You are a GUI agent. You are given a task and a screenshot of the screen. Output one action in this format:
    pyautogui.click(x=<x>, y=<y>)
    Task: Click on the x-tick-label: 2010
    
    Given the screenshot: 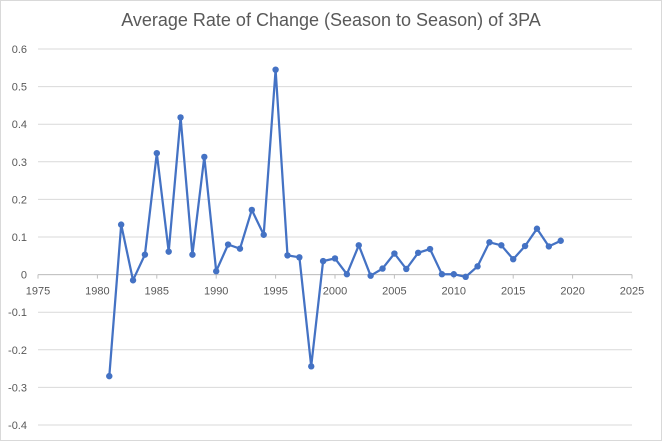 What is the action you would take?
    pyautogui.click(x=454, y=292)
    